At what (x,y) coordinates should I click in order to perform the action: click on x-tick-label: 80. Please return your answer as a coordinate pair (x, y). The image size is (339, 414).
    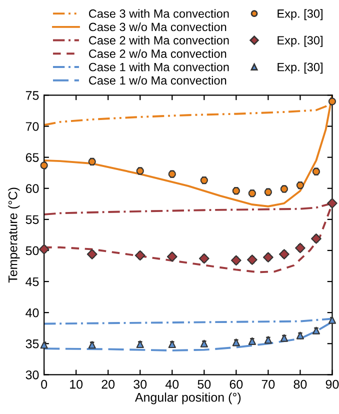
    Looking at the image, I should click on (300, 384).